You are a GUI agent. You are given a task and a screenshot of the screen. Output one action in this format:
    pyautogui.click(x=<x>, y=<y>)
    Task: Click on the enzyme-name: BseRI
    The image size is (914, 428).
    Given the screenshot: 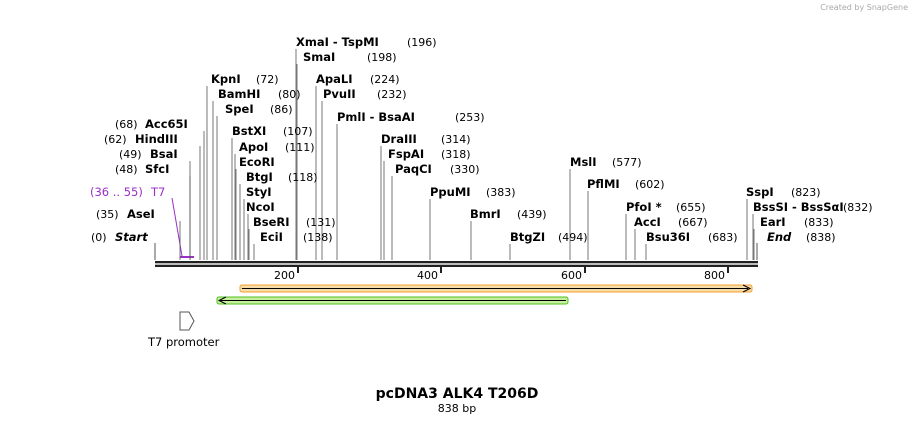 What is the action you would take?
    pyautogui.click(x=271, y=222)
    